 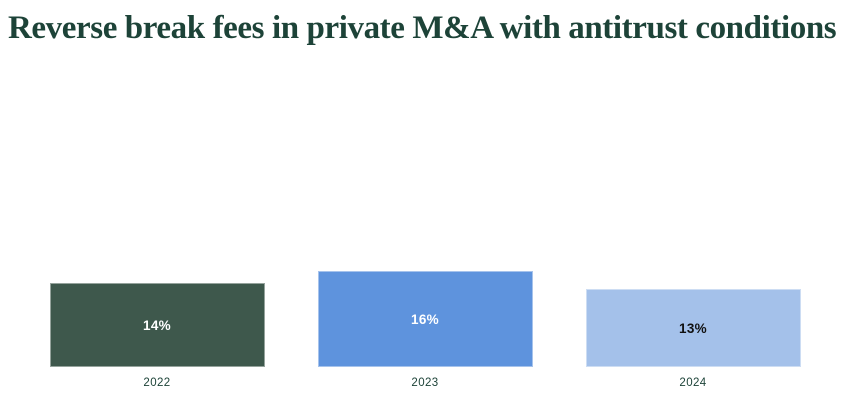 I want to click on x-axis-label-2024: 2024, so click(x=693, y=383).